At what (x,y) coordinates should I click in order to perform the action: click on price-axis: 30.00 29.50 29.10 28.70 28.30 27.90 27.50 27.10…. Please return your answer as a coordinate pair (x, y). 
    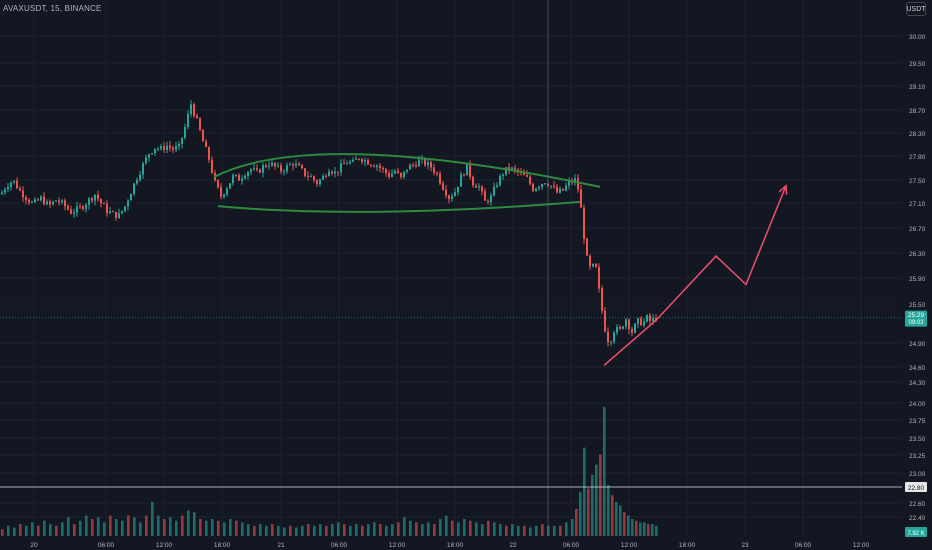
    Looking at the image, I should click on (917, 278).